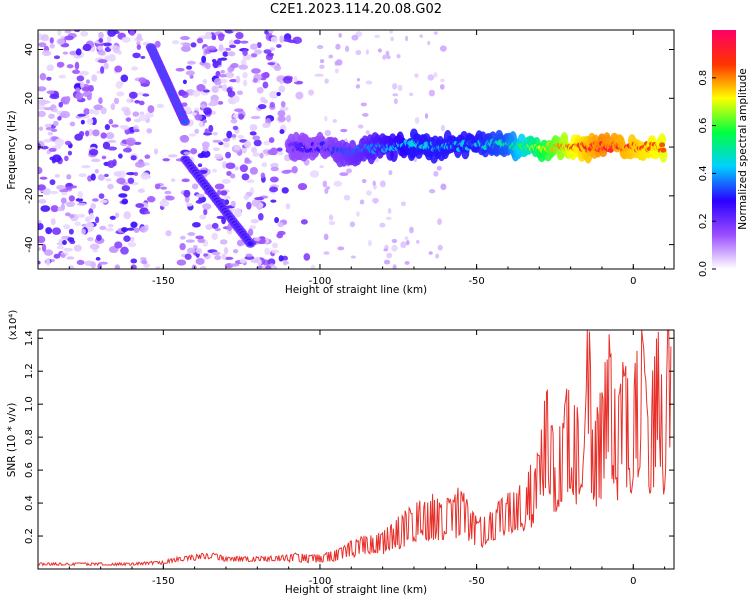 This screenshot has height=600, width=750. What do you see at coordinates (663, 150) in the screenshot?
I see `carrier-band-point` at bounding box center [663, 150].